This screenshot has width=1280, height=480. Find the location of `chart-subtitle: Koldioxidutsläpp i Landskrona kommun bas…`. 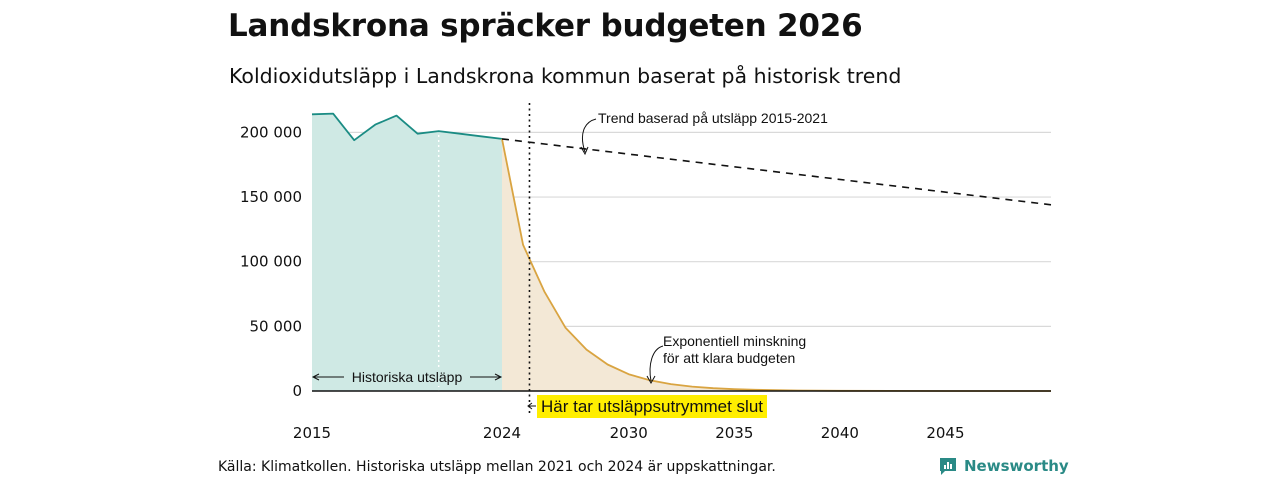

chart-subtitle: Koldioxidutsläpp i Landskrona kommun bas… is located at coordinates (565, 76).